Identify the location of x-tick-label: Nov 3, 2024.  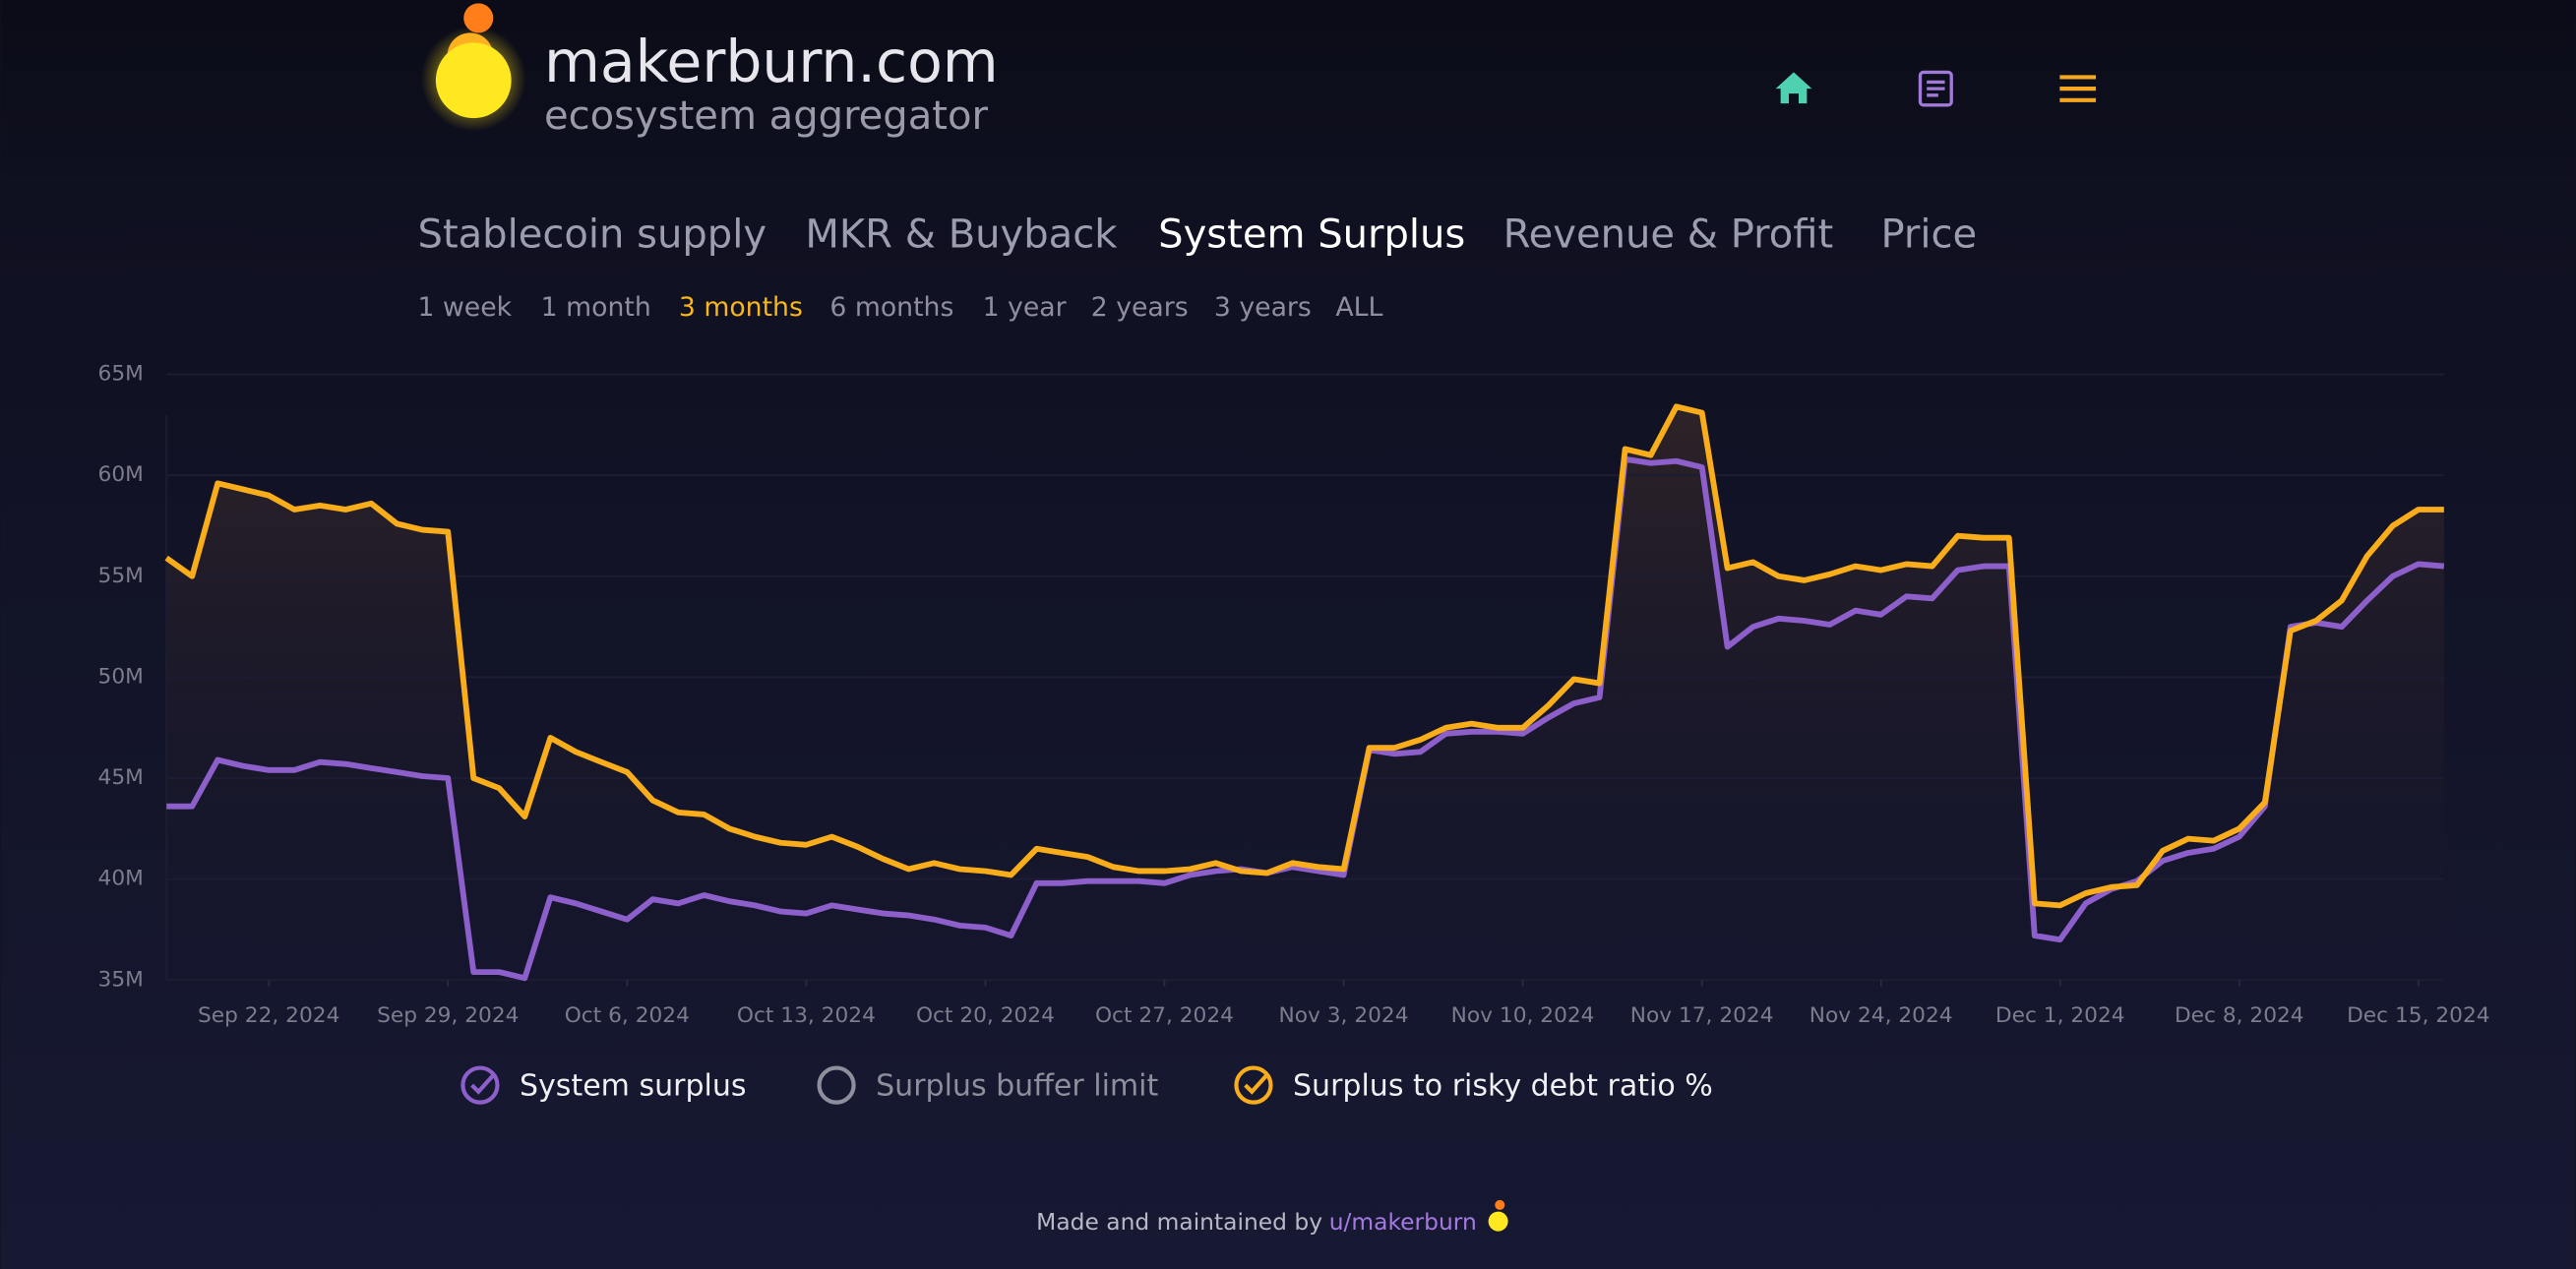
(1344, 1015).